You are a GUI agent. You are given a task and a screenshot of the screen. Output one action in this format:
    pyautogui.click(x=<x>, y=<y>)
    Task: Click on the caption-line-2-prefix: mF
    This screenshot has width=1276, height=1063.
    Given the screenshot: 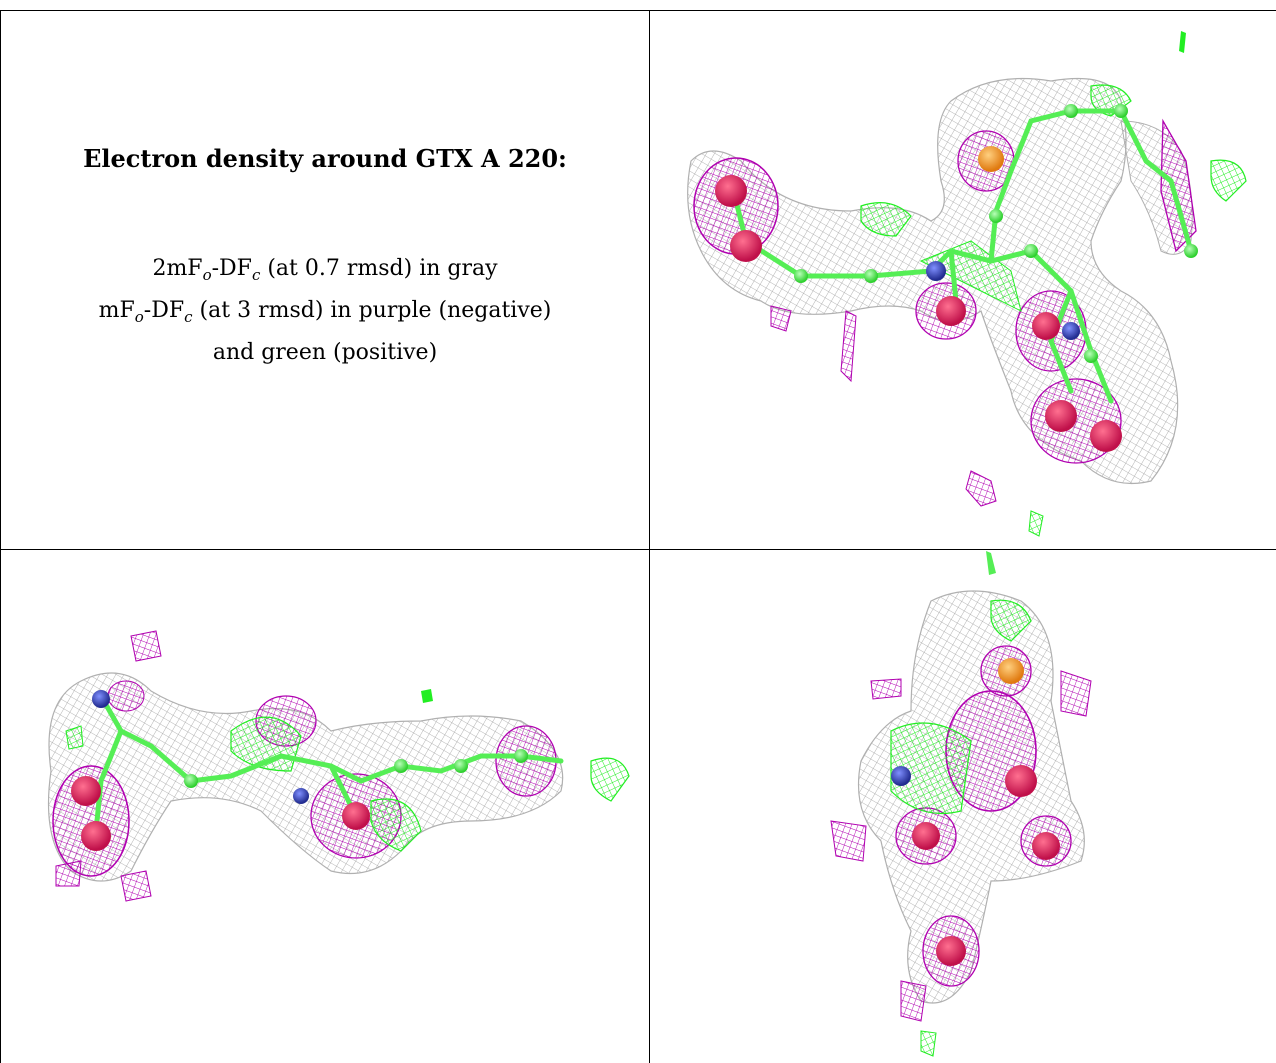 What is the action you would take?
    pyautogui.click(x=116, y=310)
    